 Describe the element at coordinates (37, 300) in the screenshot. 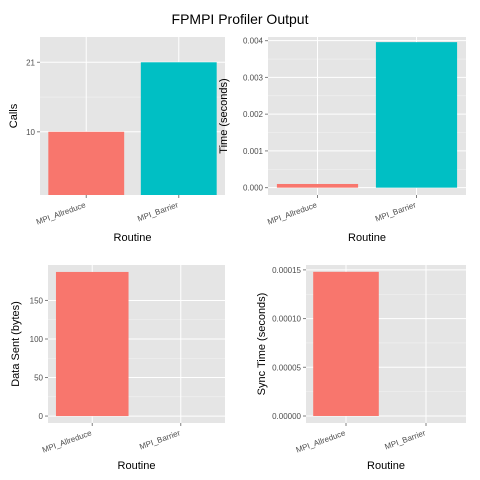

I see `y-tick-label: 150` at that location.